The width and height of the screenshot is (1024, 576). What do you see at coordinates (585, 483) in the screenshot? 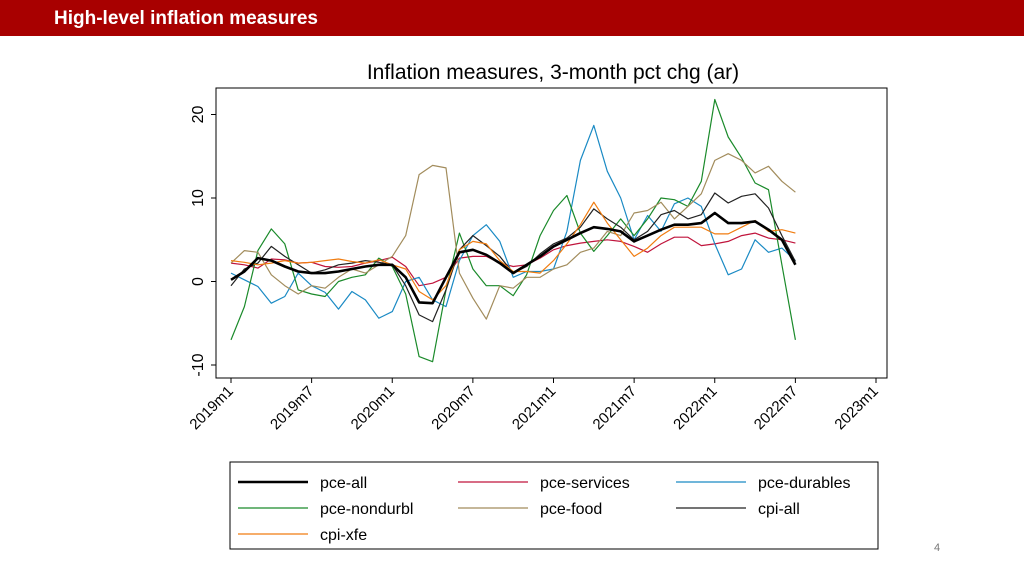
I see `legend-label-pce-services: pce-services` at bounding box center [585, 483].